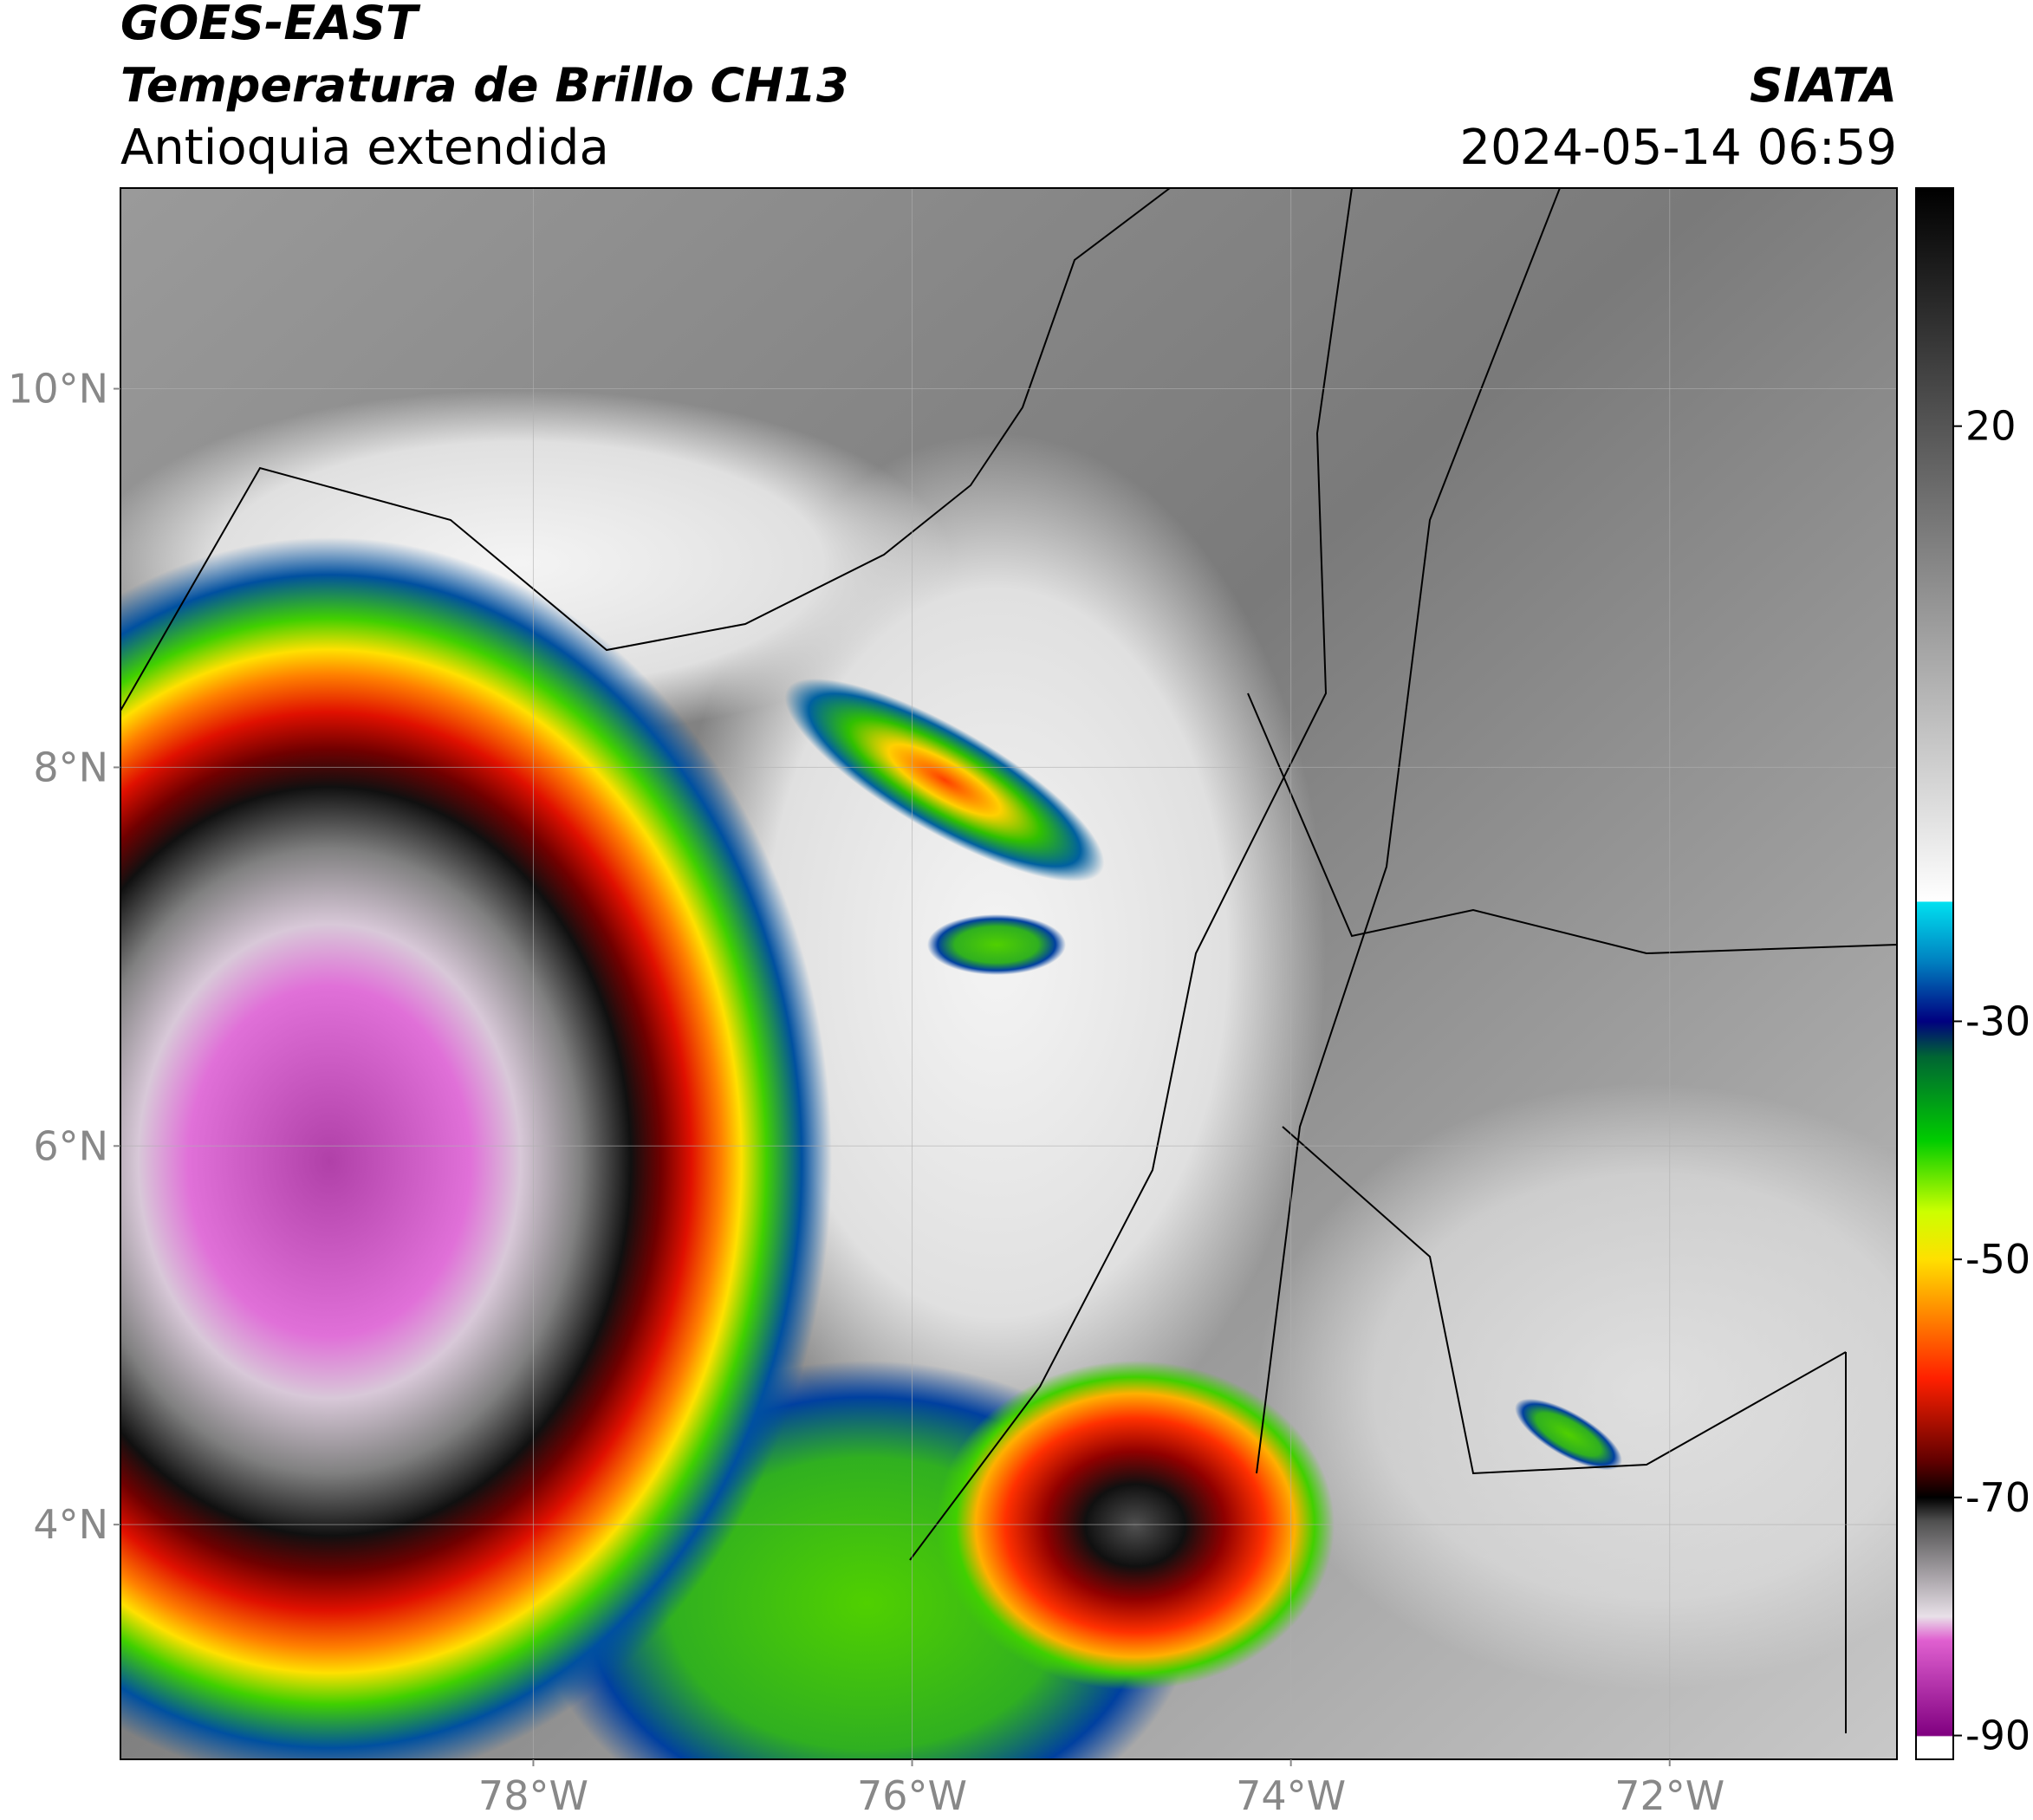  What do you see at coordinates (70, 1145) in the screenshot?
I see `lat-tick-label: 6°N` at bounding box center [70, 1145].